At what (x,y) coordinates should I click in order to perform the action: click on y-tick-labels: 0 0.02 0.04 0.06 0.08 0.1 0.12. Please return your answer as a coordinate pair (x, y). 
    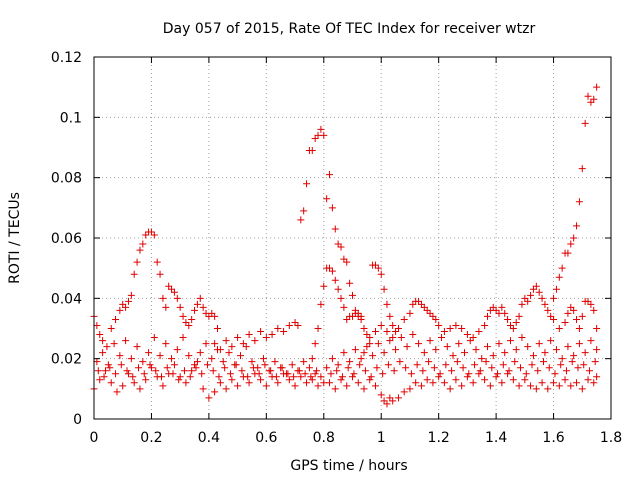
    Looking at the image, I should click on (66, 239).